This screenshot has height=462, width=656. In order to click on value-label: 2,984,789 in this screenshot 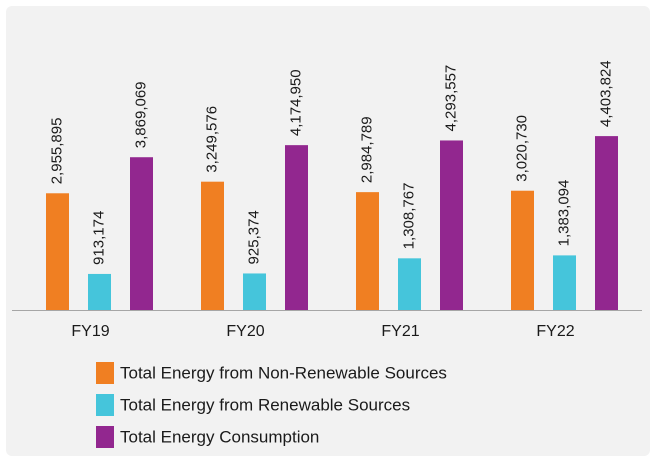, I will do `click(366, 149)`.